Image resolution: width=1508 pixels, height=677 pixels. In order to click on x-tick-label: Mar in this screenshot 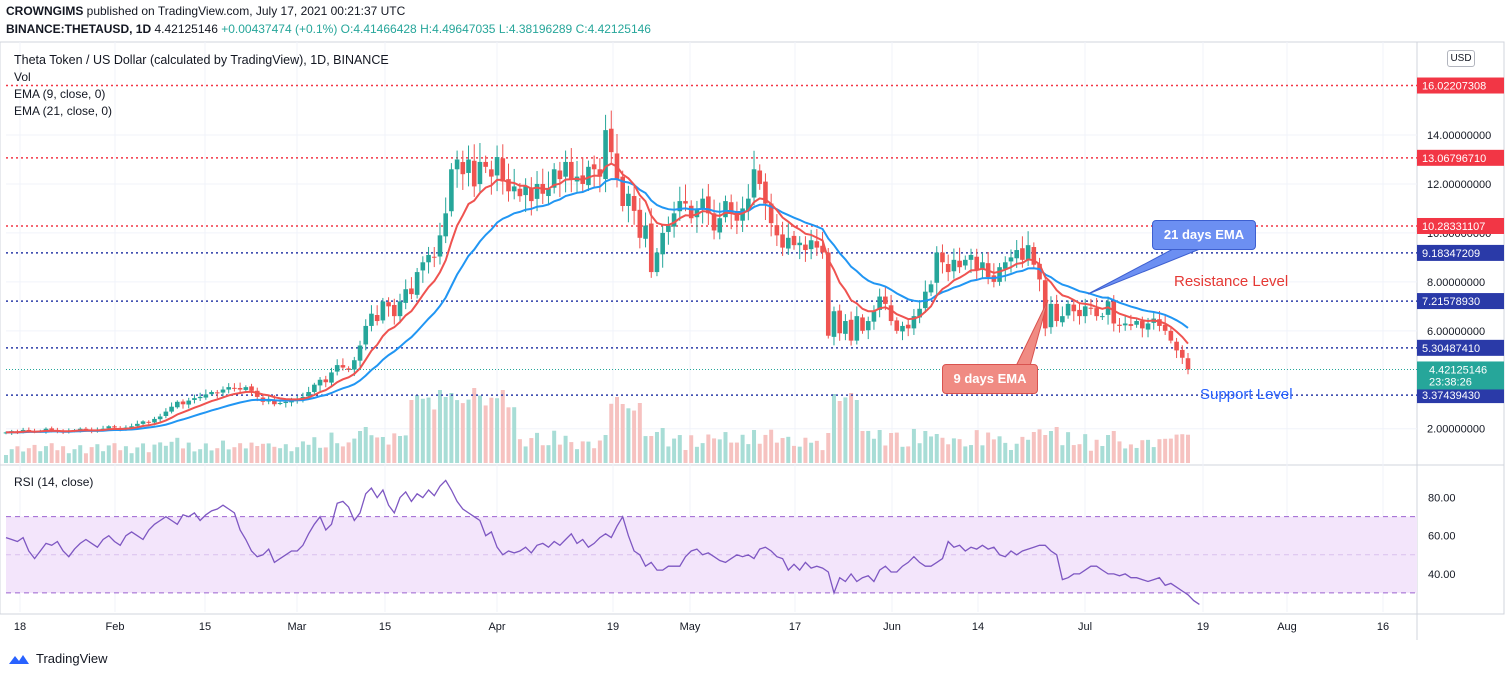, I will do `click(297, 627)`.